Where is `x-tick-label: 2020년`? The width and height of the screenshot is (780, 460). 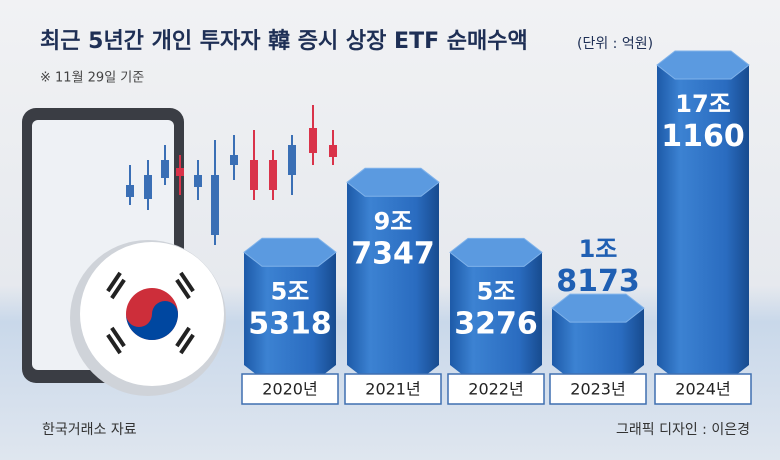
x-tick-label: 2020년 is located at coordinates (289, 389).